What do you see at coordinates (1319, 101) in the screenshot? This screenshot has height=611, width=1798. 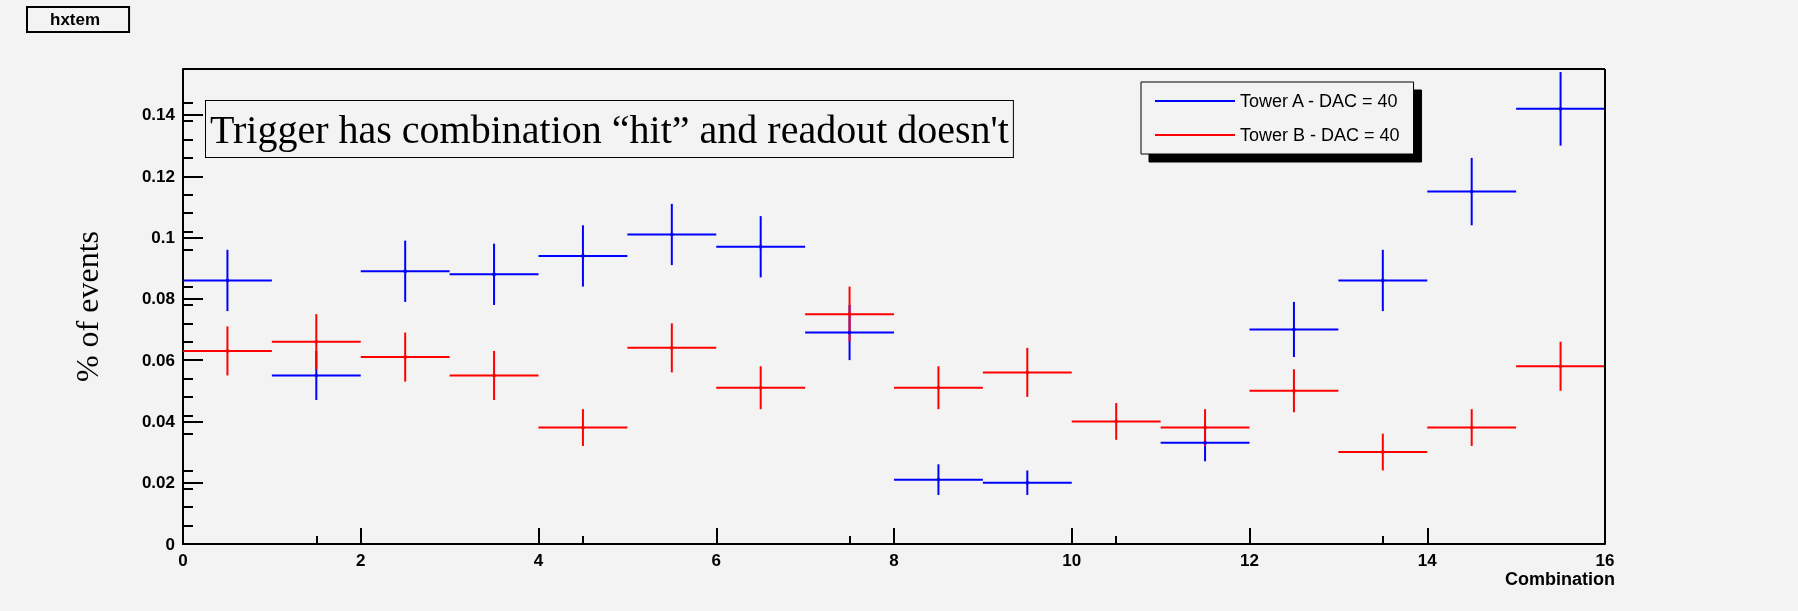 I see `legend-label: Tower A - DAC = 40` at bounding box center [1319, 101].